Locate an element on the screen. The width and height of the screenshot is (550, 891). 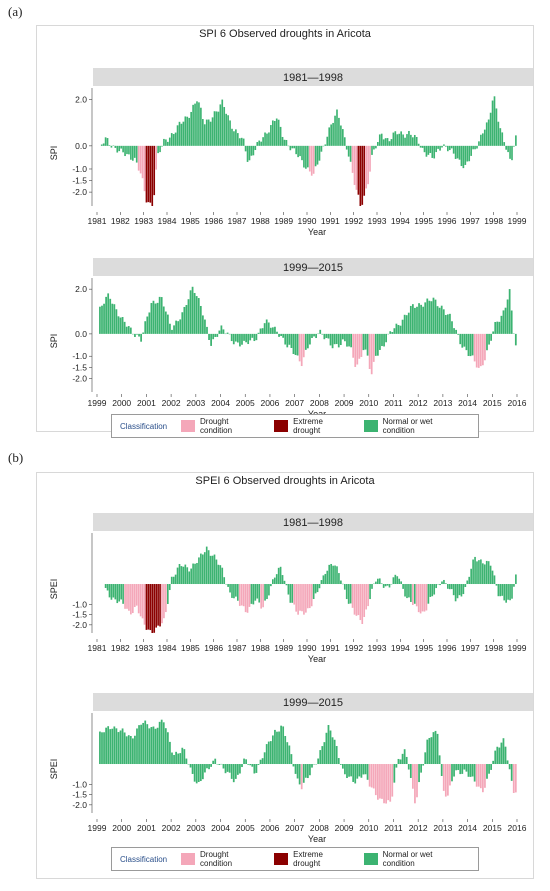
spei-panel-1-x-axis-label: Year is located at coordinates (317, 659).